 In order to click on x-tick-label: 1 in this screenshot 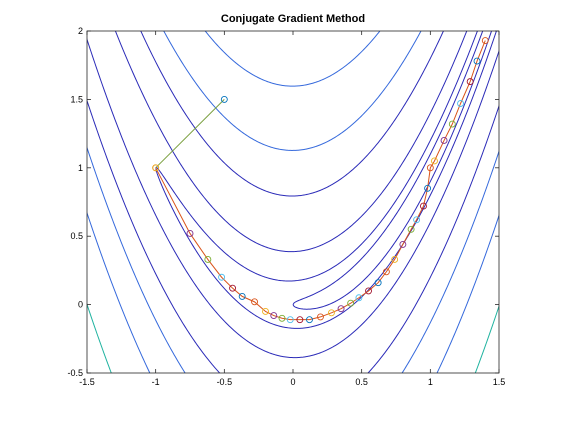, I will do `click(430, 382)`.